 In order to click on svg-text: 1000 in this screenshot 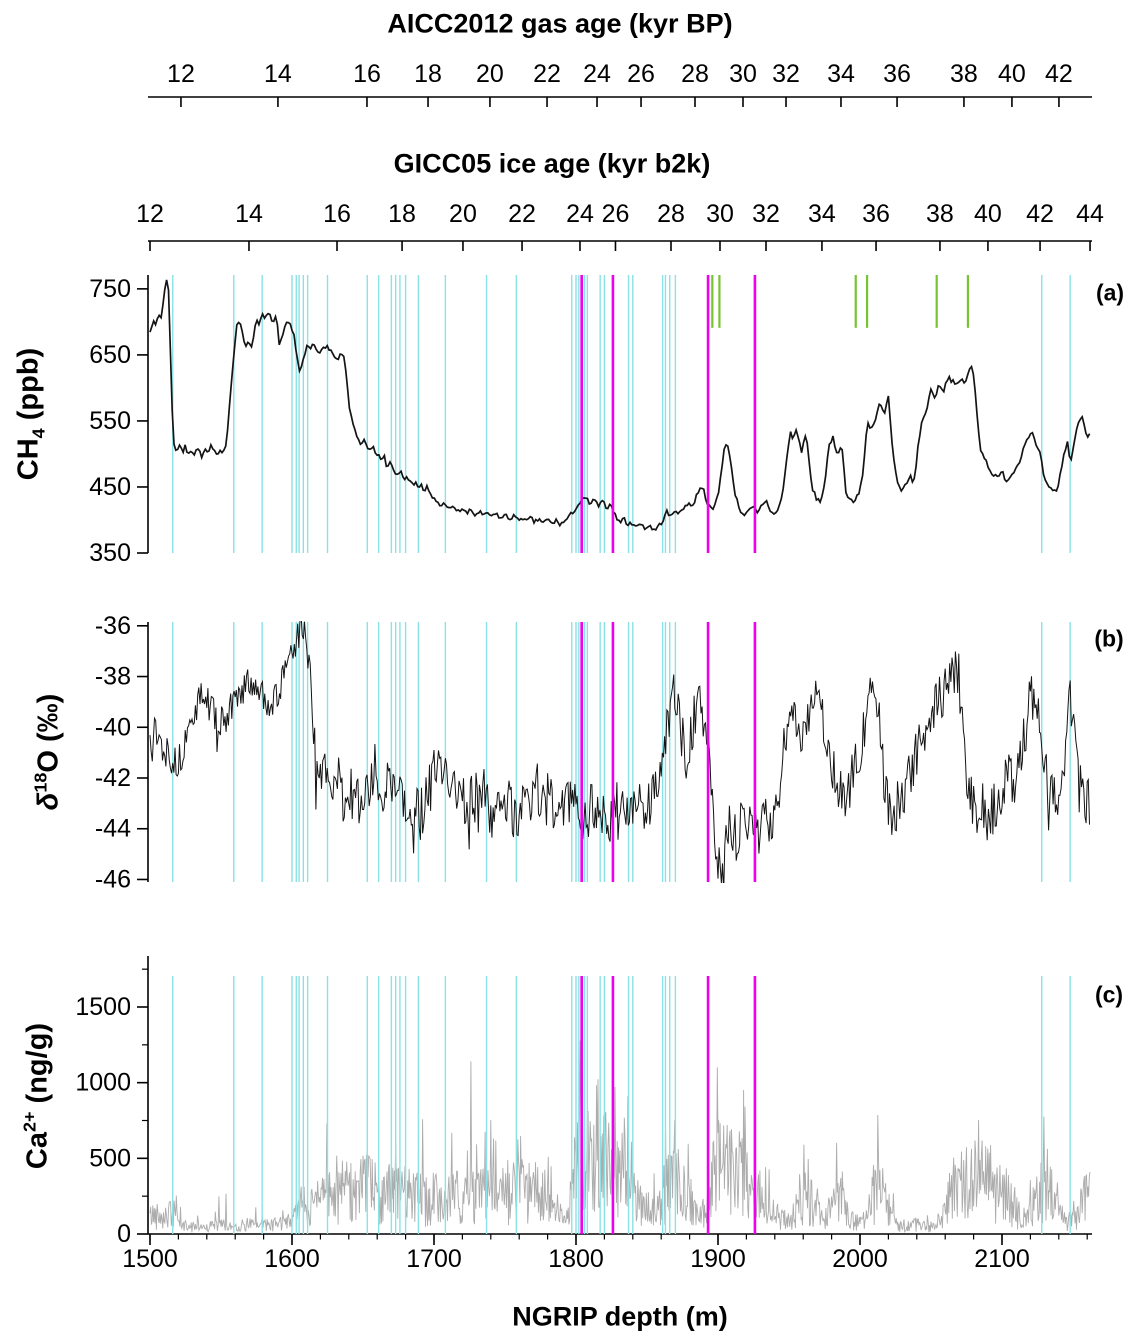, I will do `click(103, 1083)`.